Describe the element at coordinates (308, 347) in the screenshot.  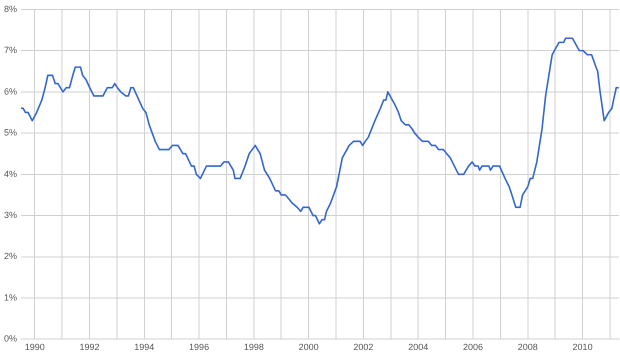
I see `x-tick-label: 2000` at that location.